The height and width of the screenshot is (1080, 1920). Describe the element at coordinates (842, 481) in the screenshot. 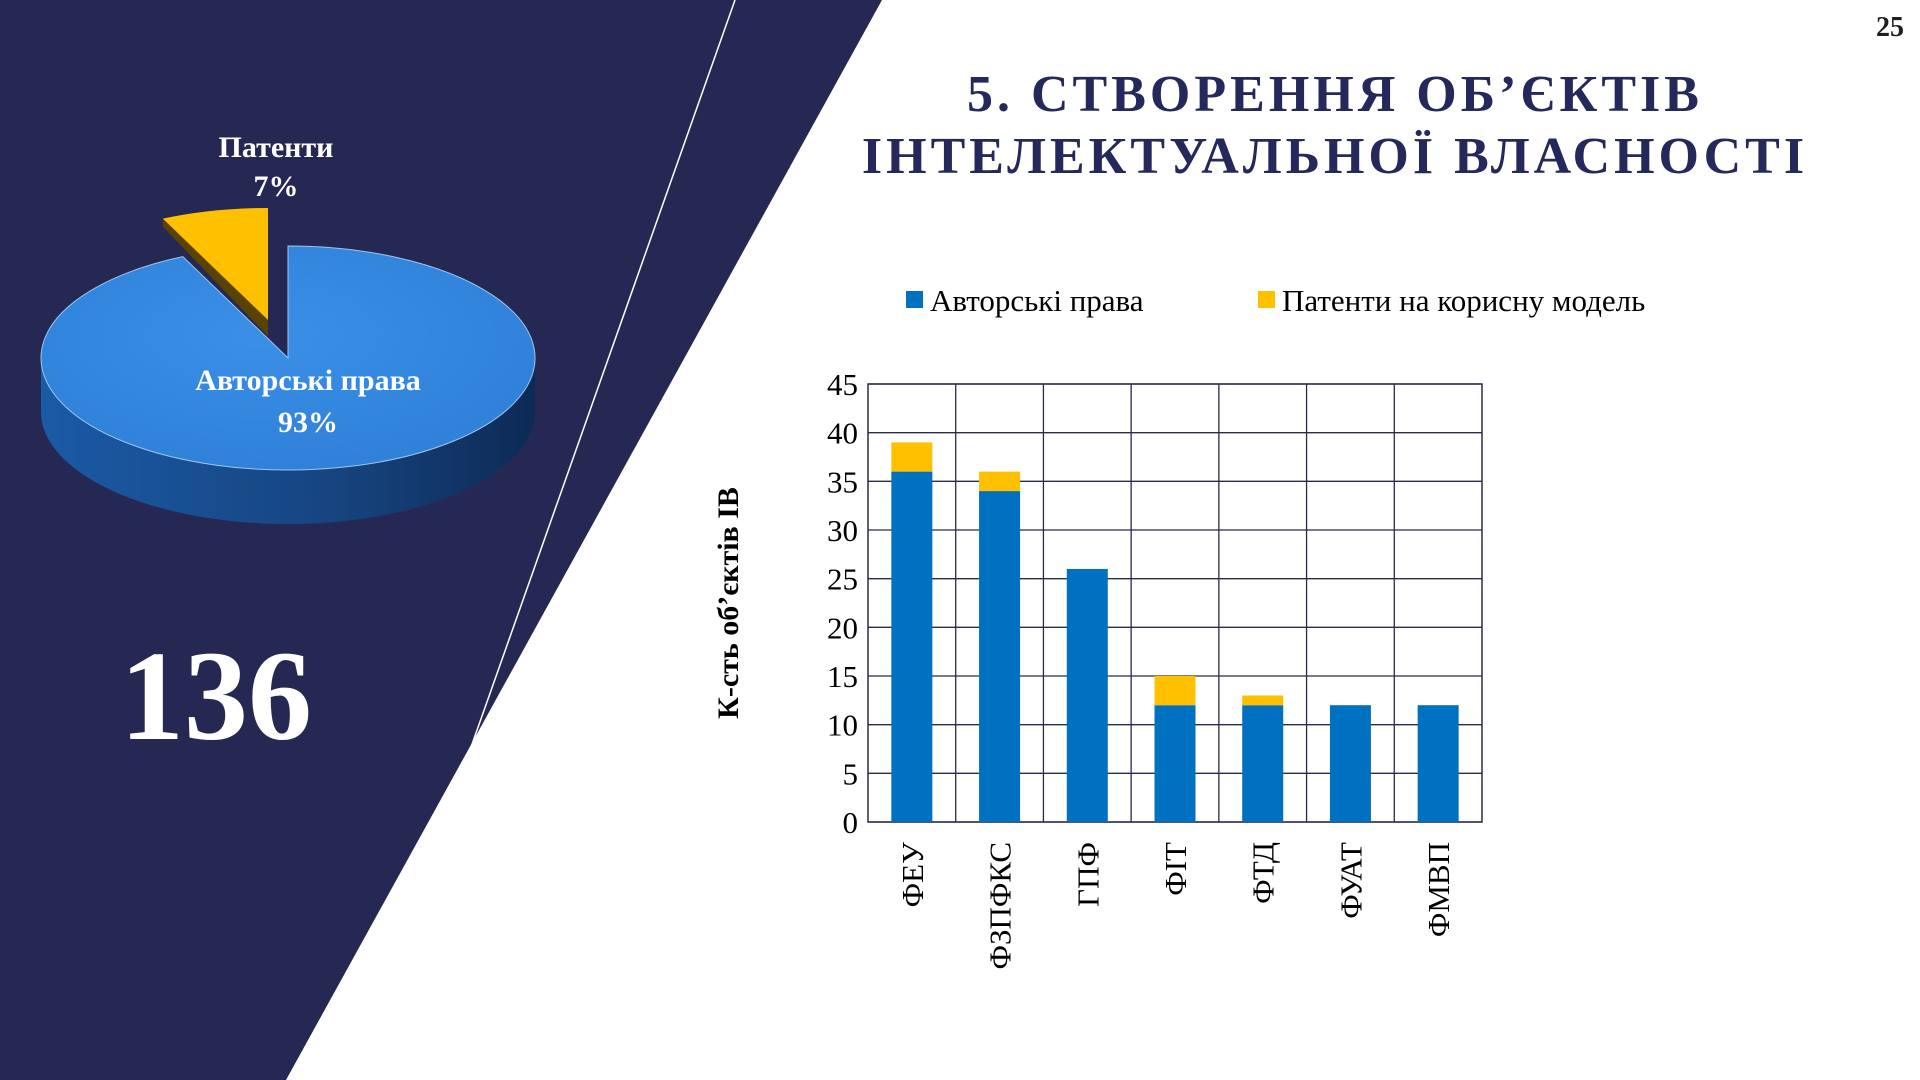

I see `y-tick-label: 35` at that location.